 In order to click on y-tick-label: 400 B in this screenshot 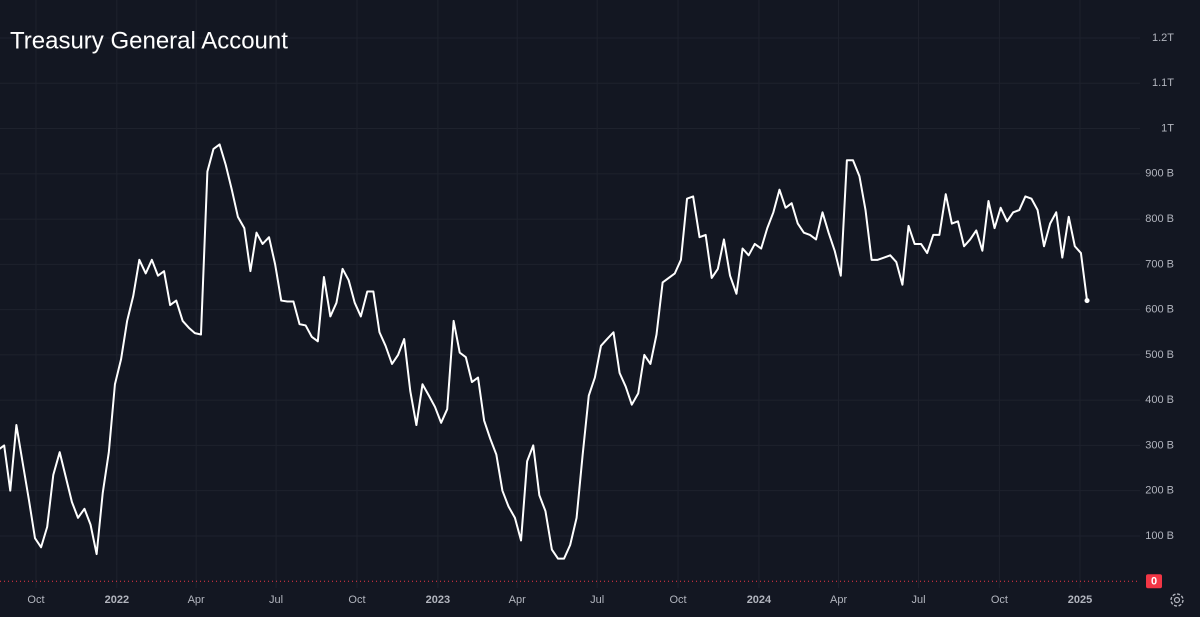, I will do `click(1159, 400)`.